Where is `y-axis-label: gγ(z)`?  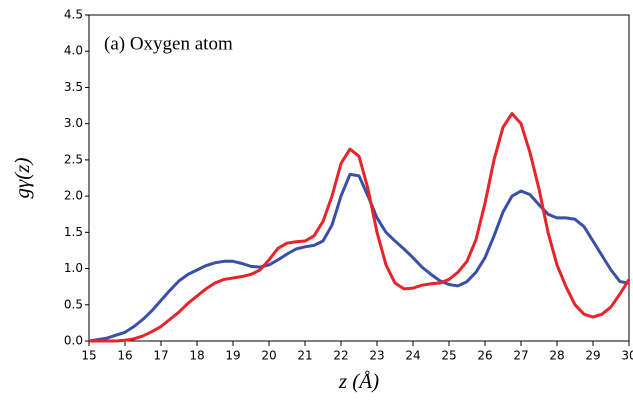
y-axis-label: gγ(z) is located at coordinates (22, 178).